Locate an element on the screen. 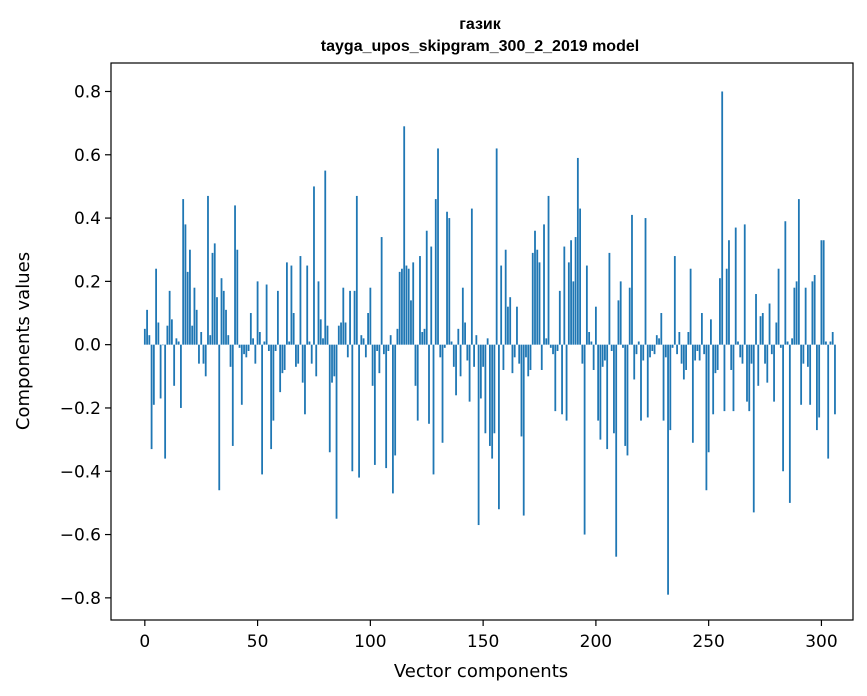  y-tick-label: 0.4 is located at coordinates (87, 219).